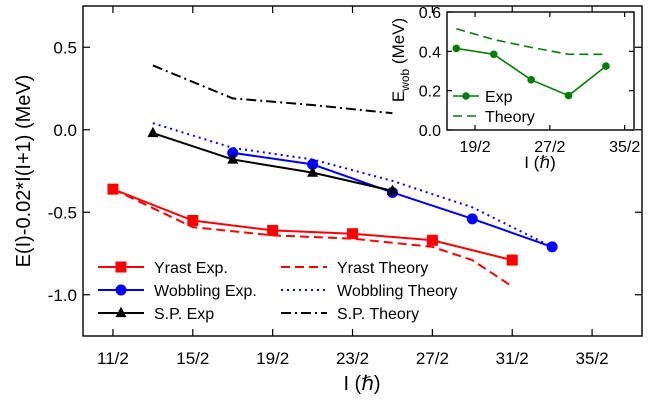 The image size is (649, 400). What do you see at coordinates (65, 130) in the screenshot?
I see `main-y-tick-label: 0.0` at bounding box center [65, 130].